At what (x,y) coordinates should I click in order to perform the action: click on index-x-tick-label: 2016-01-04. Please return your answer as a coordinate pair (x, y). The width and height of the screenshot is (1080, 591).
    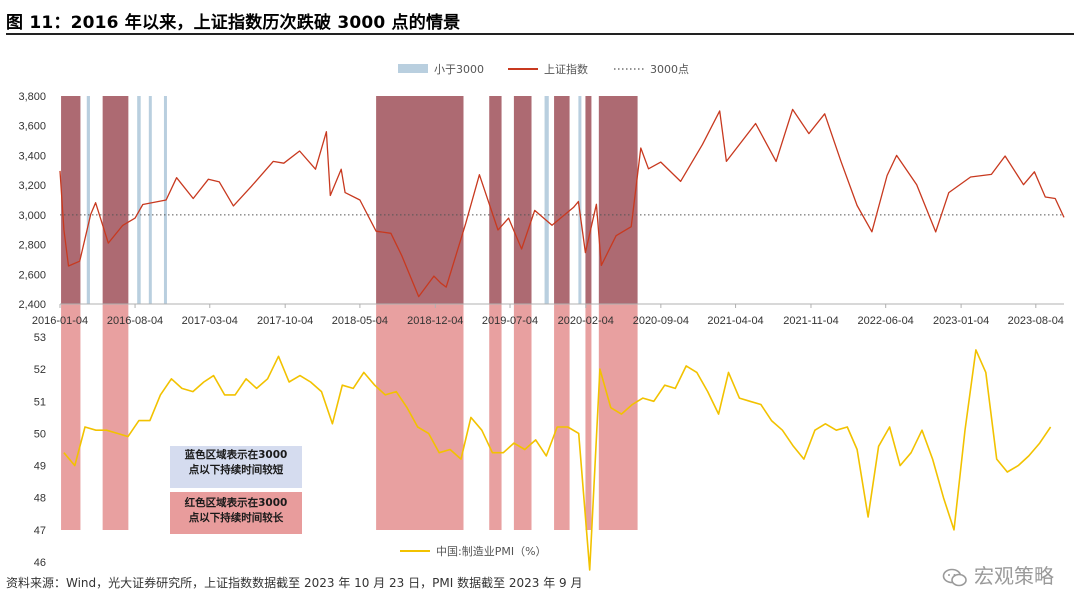
    Looking at the image, I should click on (60, 321).